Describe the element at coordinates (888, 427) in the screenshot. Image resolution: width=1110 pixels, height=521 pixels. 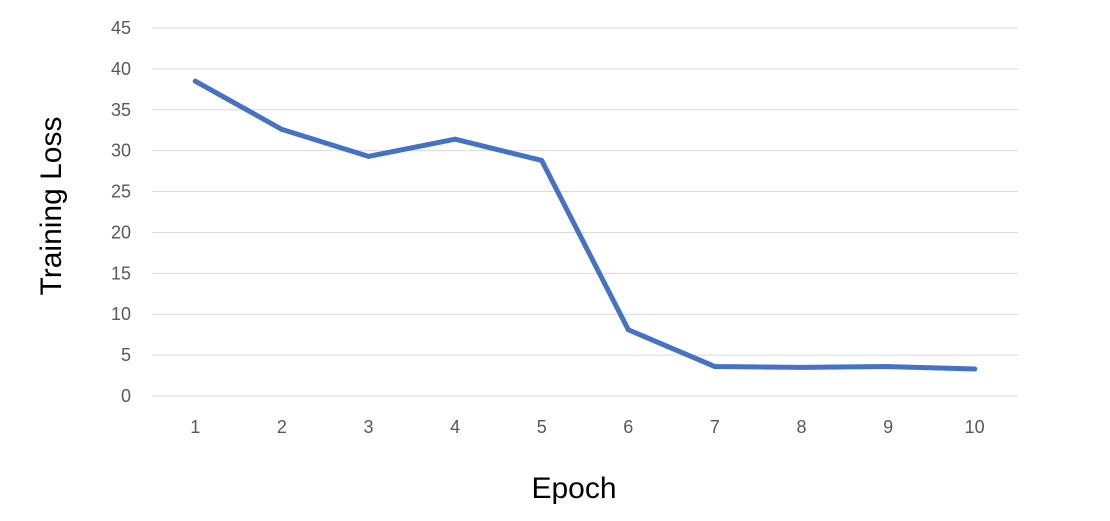
I see `x-tick-label: 9` at that location.